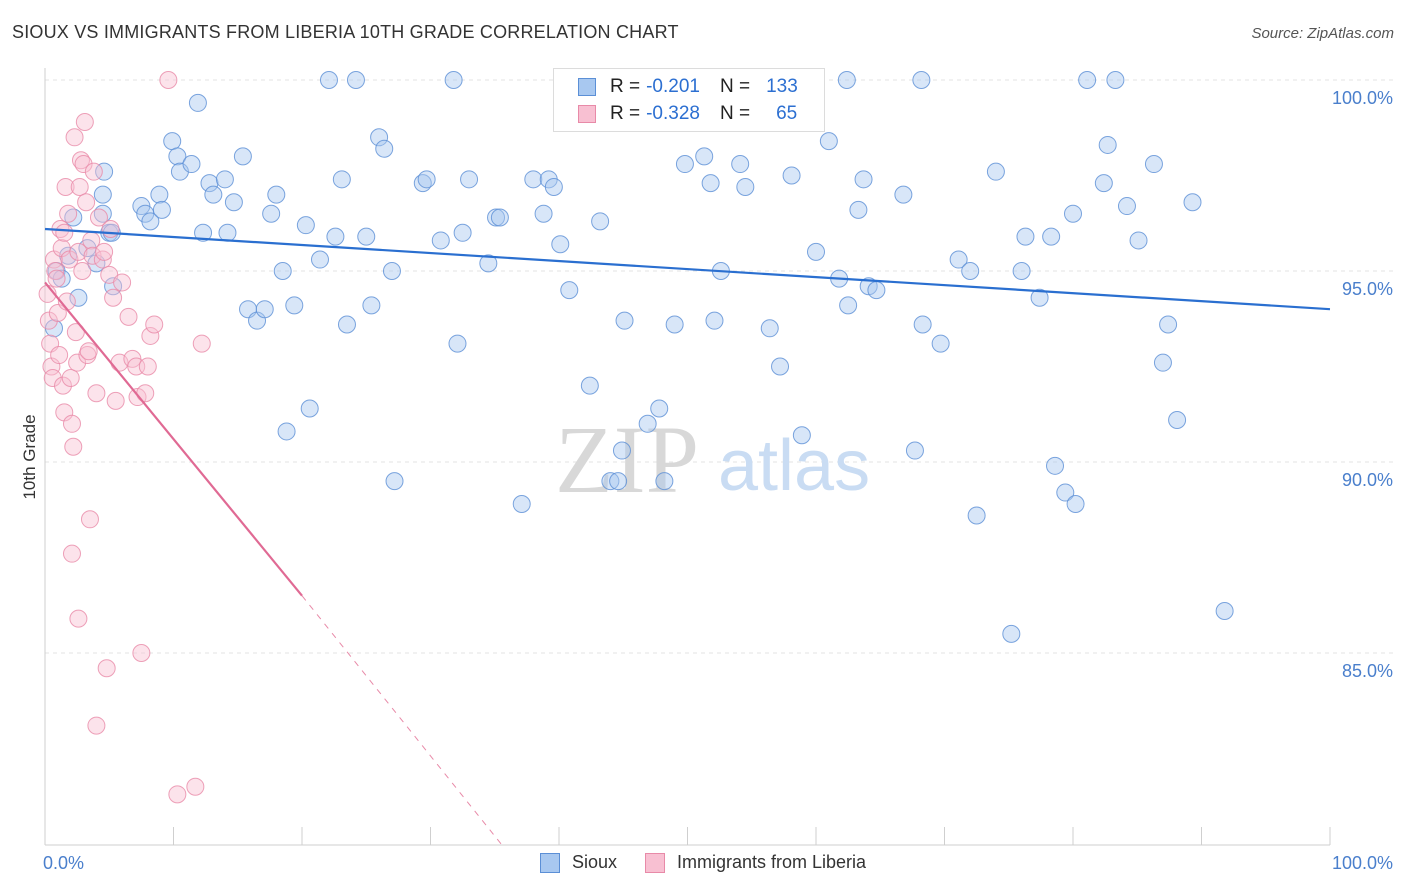 This screenshot has height=892, width=1406. What do you see at coordinates (687, 114) in the screenshot?
I see `legend-row-liberia: R = -0.328 N = 65` at bounding box center [687, 114].